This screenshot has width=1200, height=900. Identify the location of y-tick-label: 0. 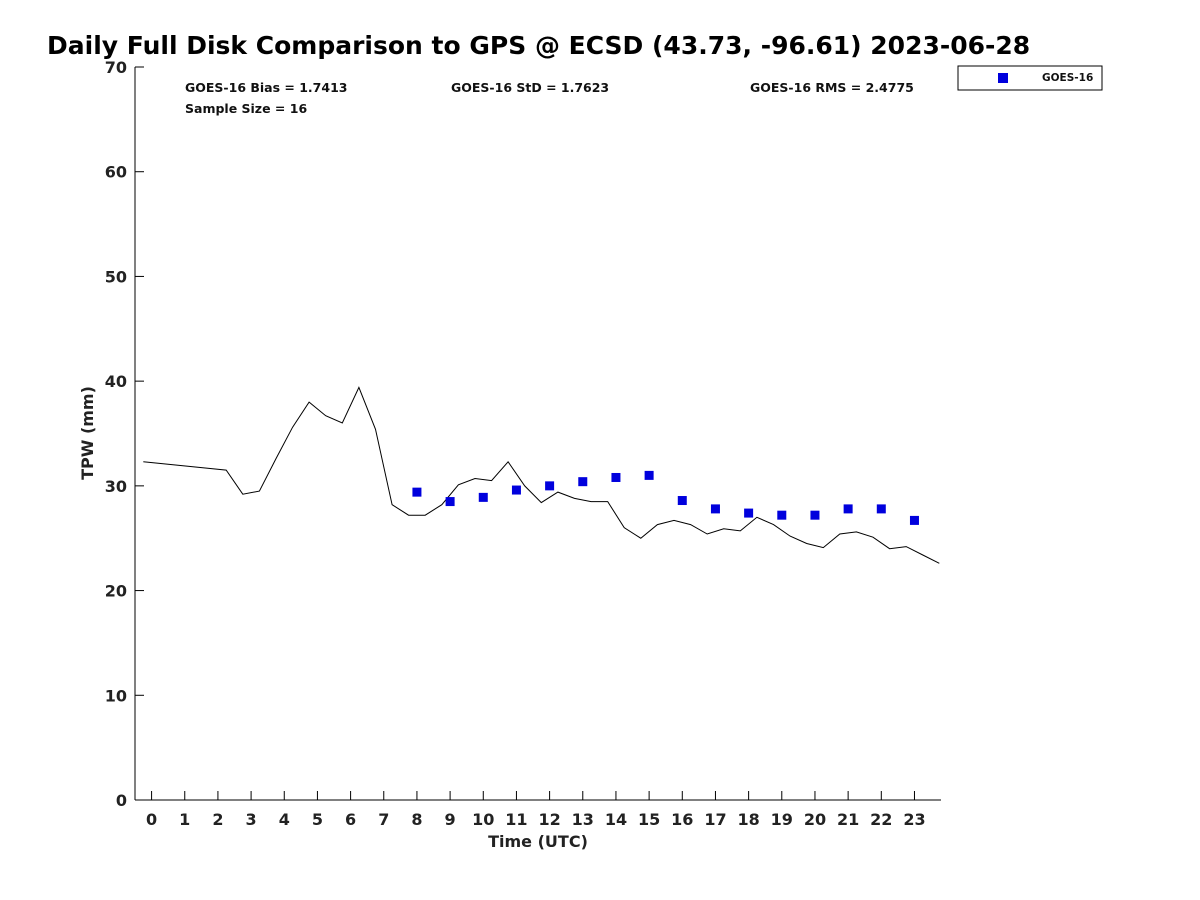
(121, 800).